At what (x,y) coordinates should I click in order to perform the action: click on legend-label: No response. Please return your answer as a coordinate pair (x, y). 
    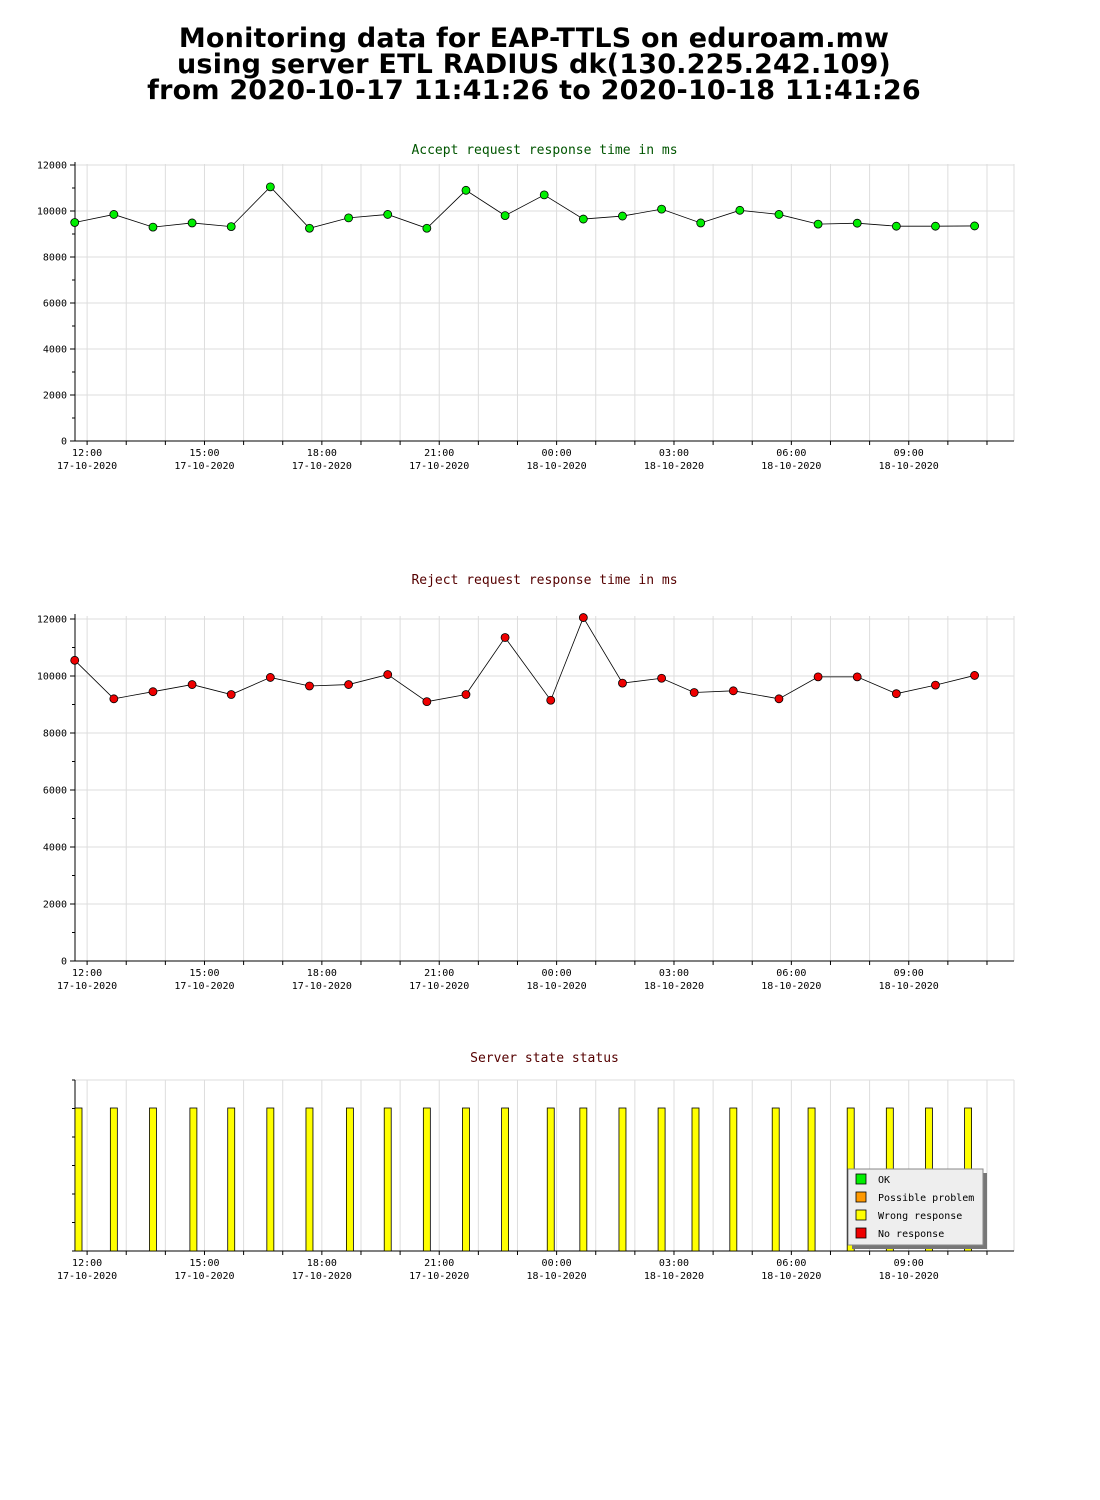
    Looking at the image, I should click on (911, 1234).